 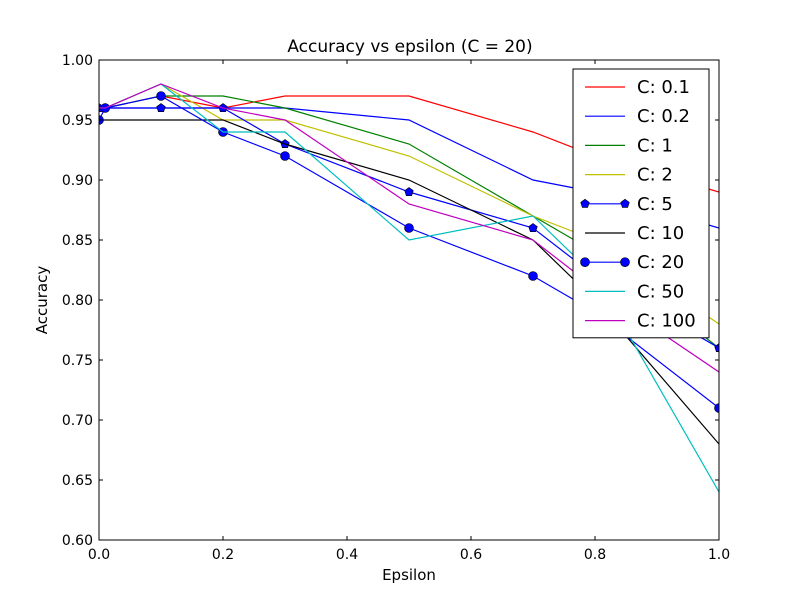 I want to click on legend-label: C: 0.1, so click(x=663, y=87).